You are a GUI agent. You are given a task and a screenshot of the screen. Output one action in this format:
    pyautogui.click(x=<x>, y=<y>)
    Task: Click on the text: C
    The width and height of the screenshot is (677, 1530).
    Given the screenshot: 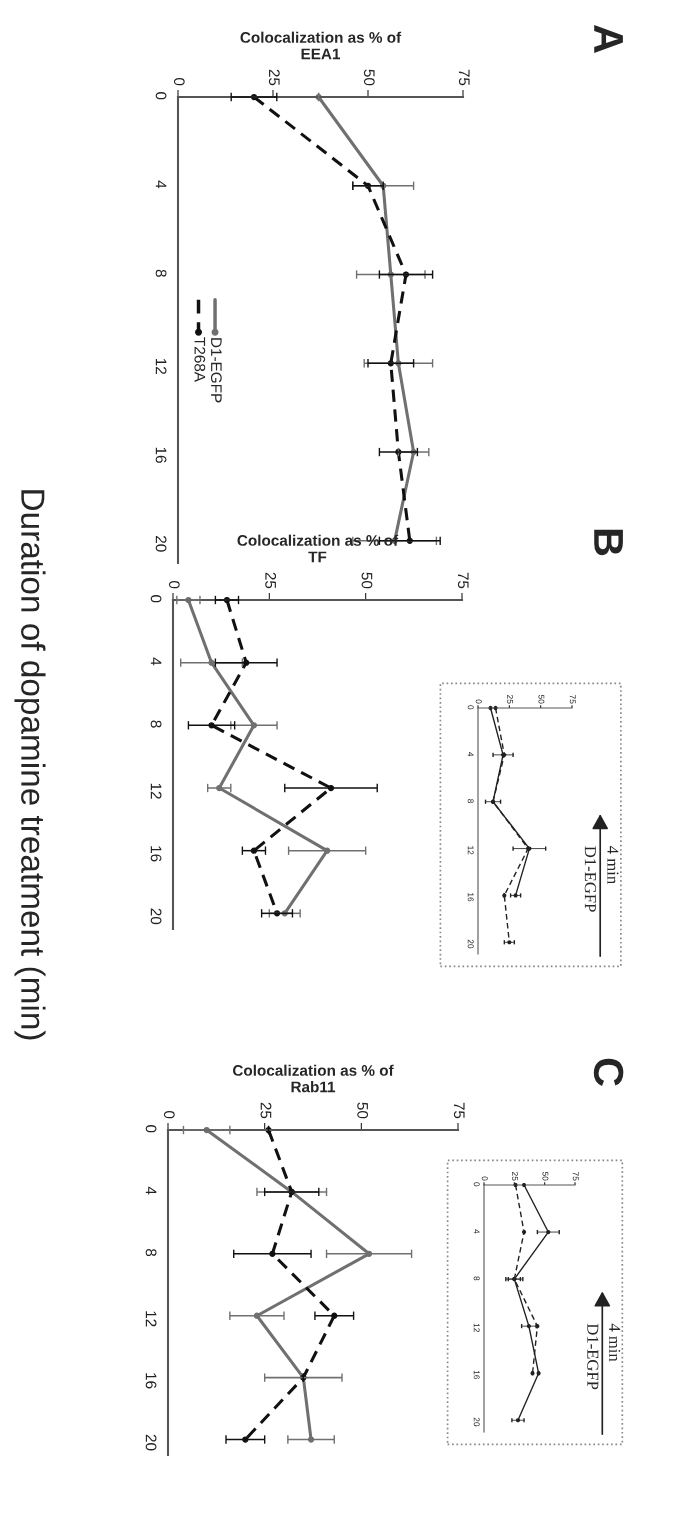 What is the action you would take?
    pyautogui.click(x=608, y=1072)
    